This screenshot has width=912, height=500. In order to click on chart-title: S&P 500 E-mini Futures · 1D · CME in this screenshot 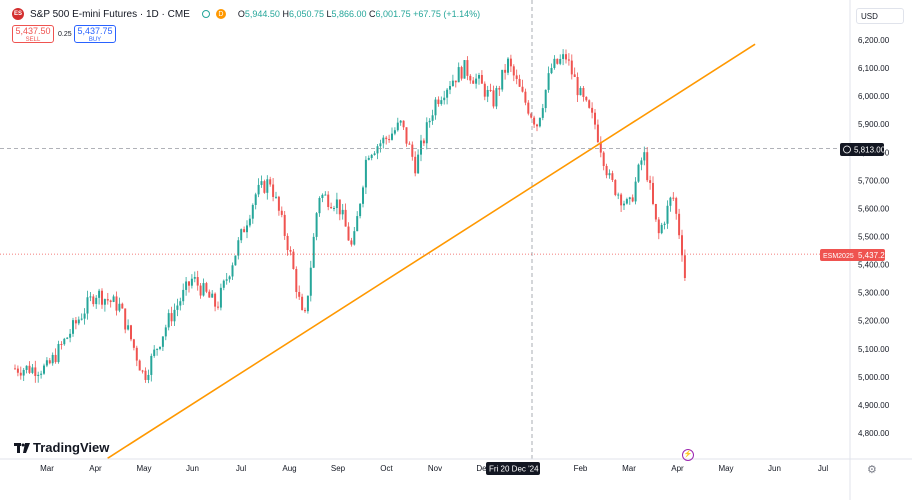, I will do `click(110, 14)`.